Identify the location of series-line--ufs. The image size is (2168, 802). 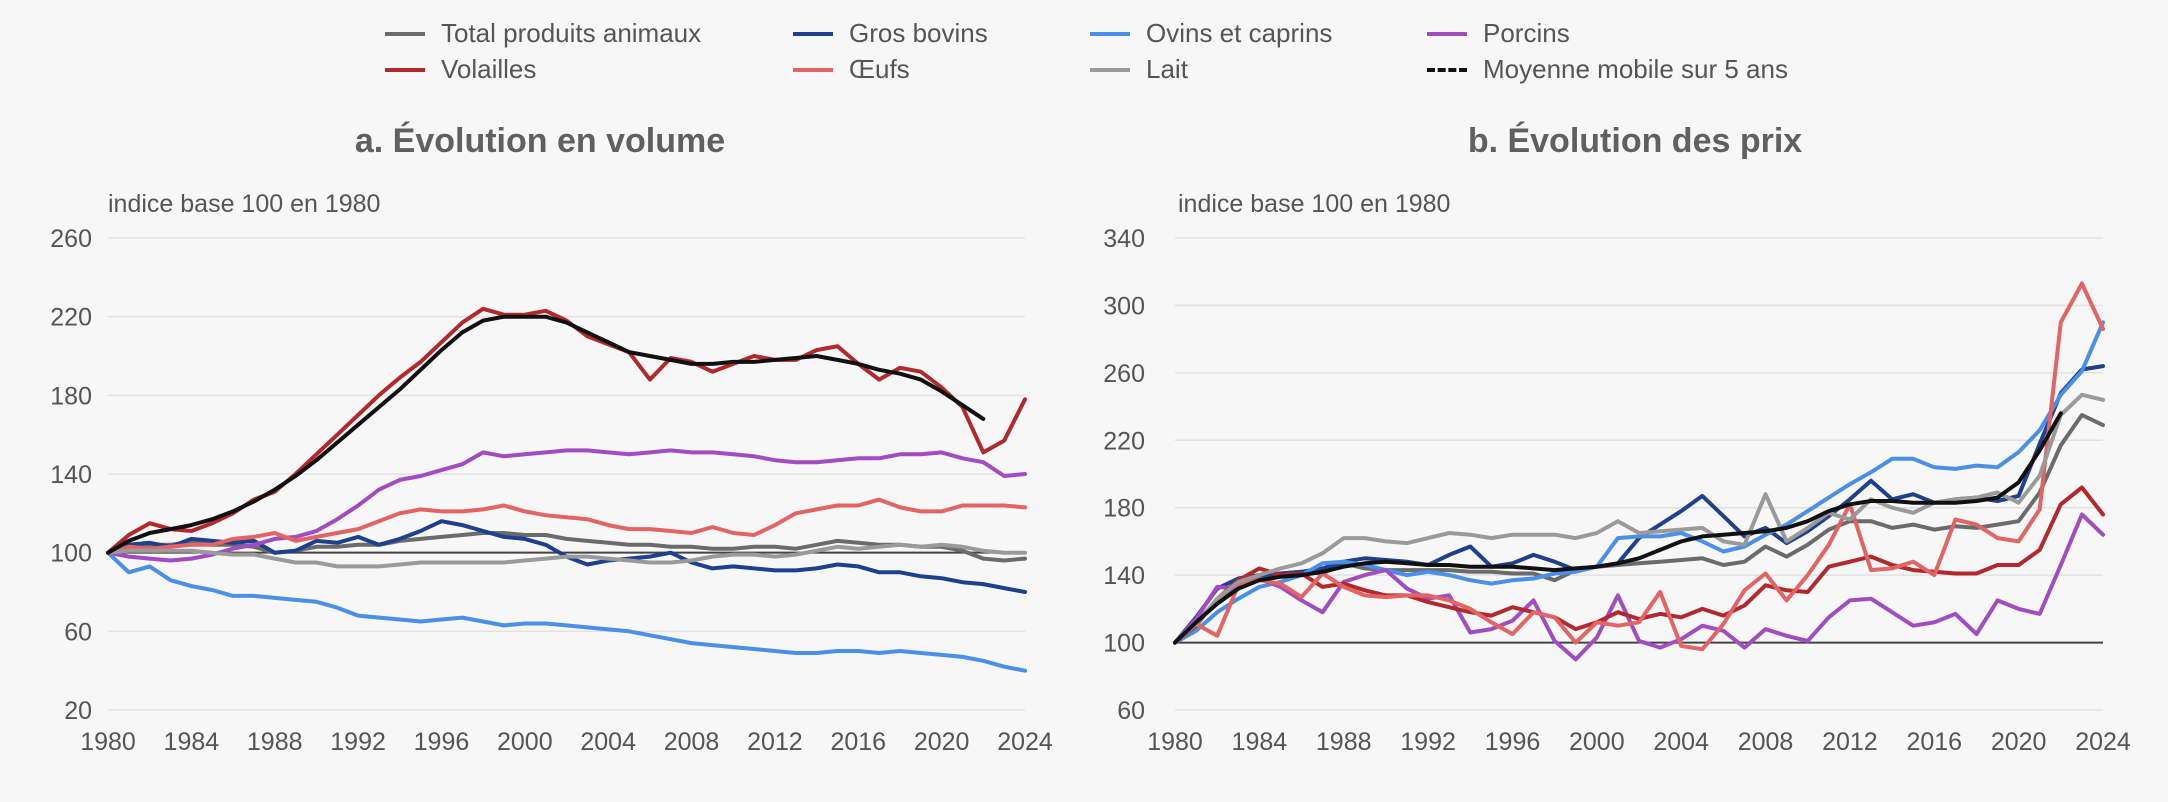
(566, 526).